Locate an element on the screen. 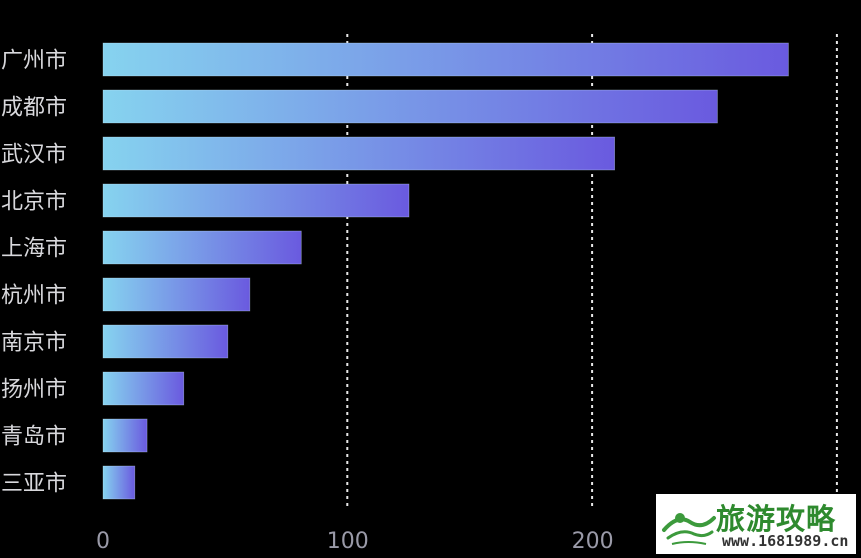 This screenshot has width=861, height=558. category-label: 南京市 is located at coordinates (34, 343).